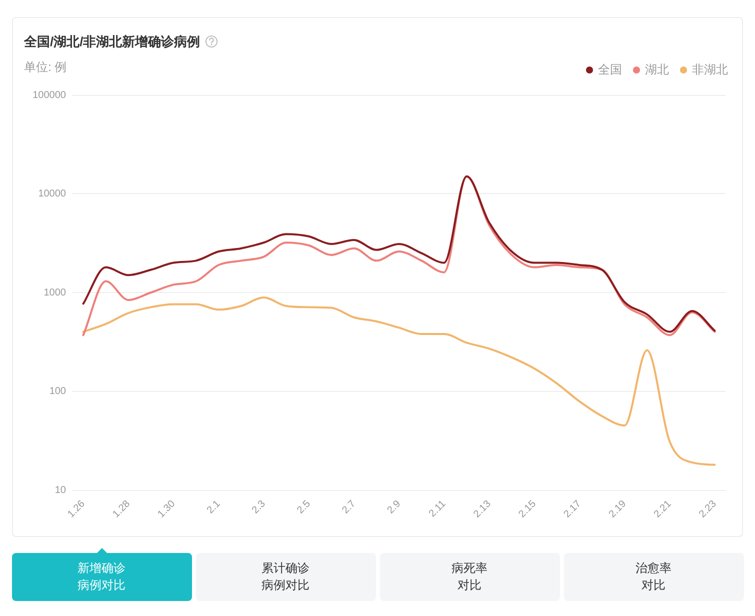 The image size is (755, 616). I want to click on x-tick-label: 2.3, so click(259, 507).